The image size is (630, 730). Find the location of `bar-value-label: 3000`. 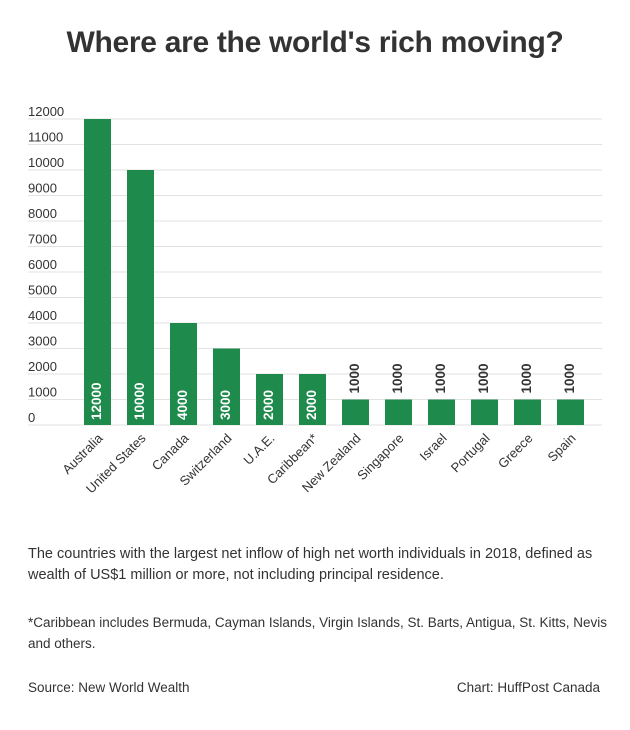

bar-value-label: 3000 is located at coordinates (225, 405).